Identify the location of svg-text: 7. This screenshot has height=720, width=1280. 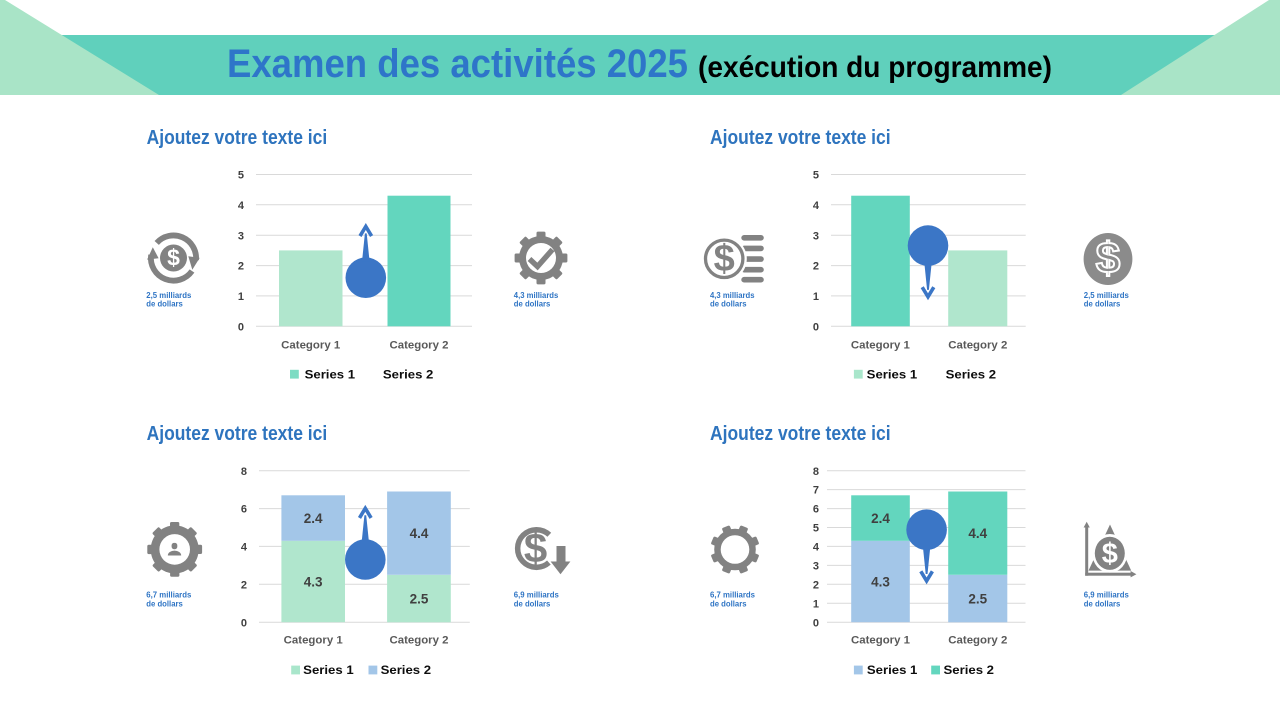
(816, 491).